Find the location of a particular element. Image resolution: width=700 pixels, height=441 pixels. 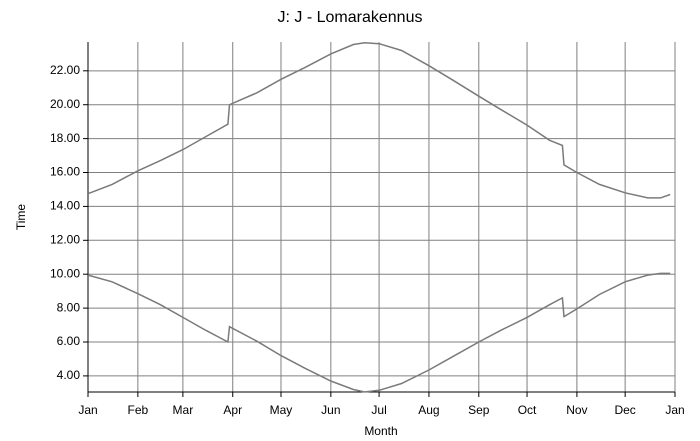

y-tick-label: 10.00 is located at coordinates (65, 273).